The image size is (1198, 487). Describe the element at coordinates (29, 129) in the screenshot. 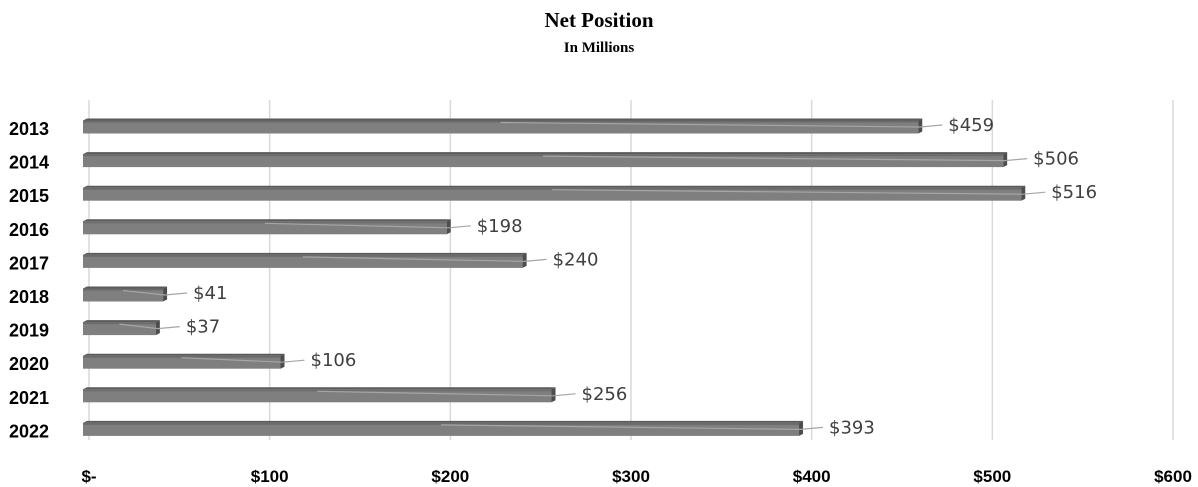

I see `category-label: 2013` at that location.